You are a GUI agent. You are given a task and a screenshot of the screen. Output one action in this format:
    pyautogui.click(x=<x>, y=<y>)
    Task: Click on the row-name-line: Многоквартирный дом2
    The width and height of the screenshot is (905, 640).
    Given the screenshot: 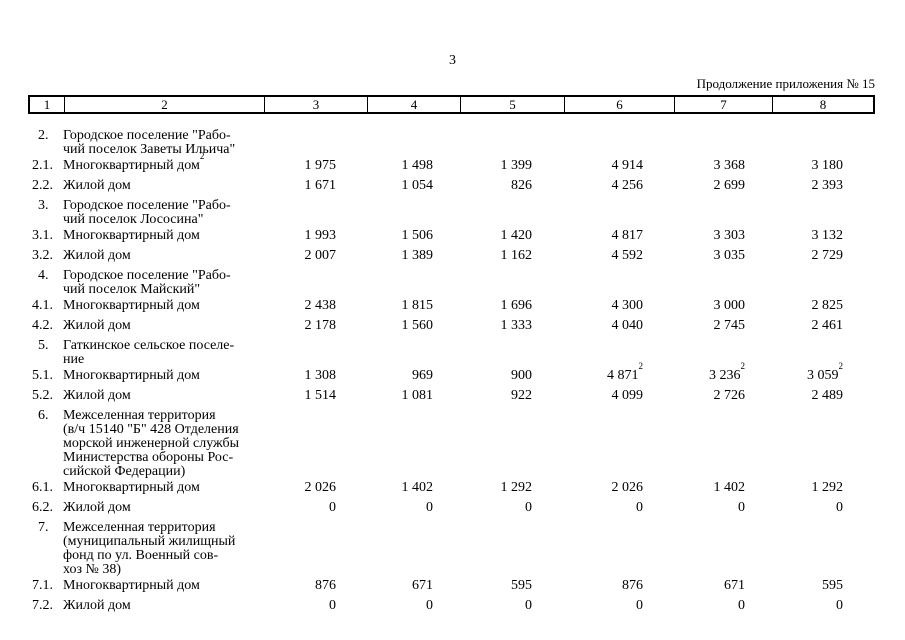 What is the action you would take?
    pyautogui.click(x=134, y=162)
    